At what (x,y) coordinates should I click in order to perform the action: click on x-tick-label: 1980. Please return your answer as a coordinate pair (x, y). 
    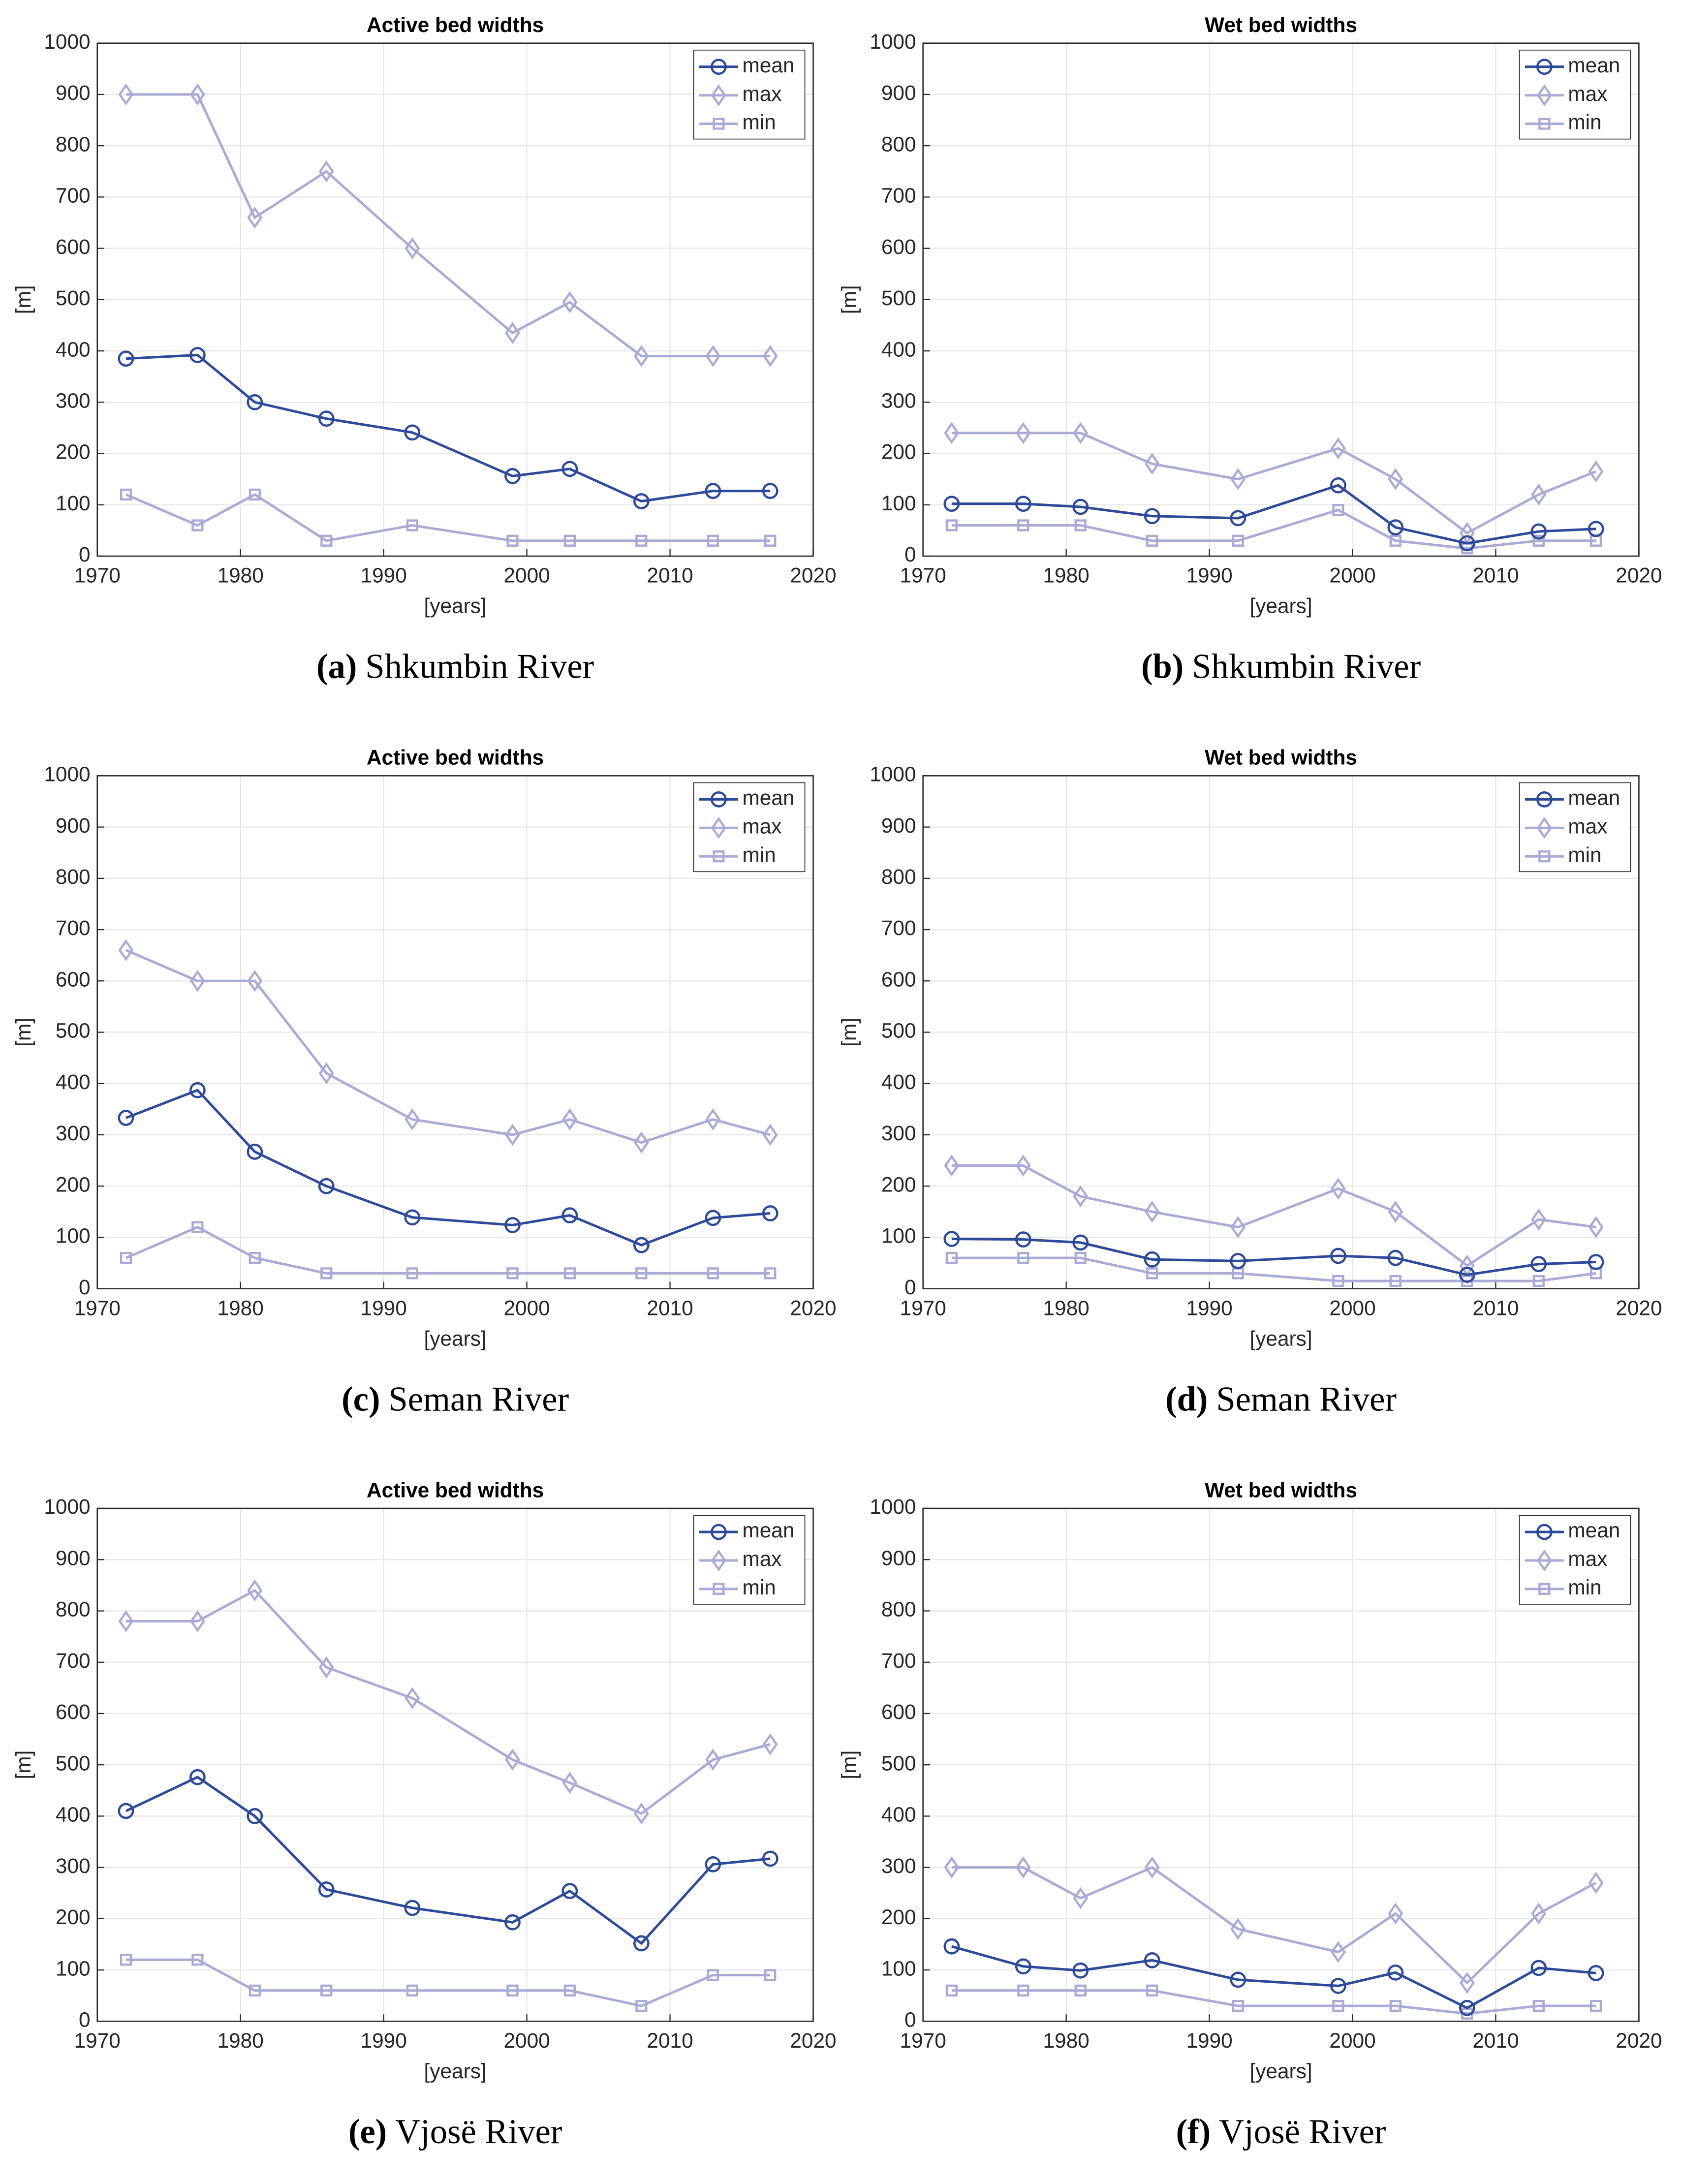
    Looking at the image, I should click on (241, 1307).